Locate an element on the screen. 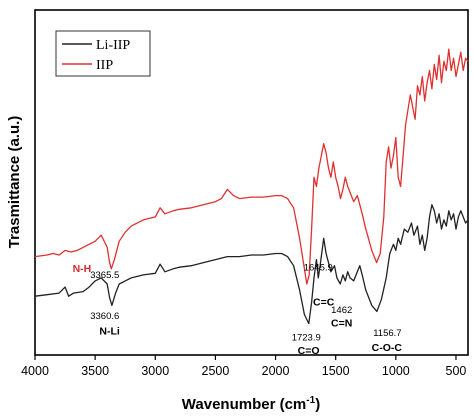 Image resolution: width=474 pixels, height=420 pixels. annotation-7: C=N is located at coordinates (341, 324).